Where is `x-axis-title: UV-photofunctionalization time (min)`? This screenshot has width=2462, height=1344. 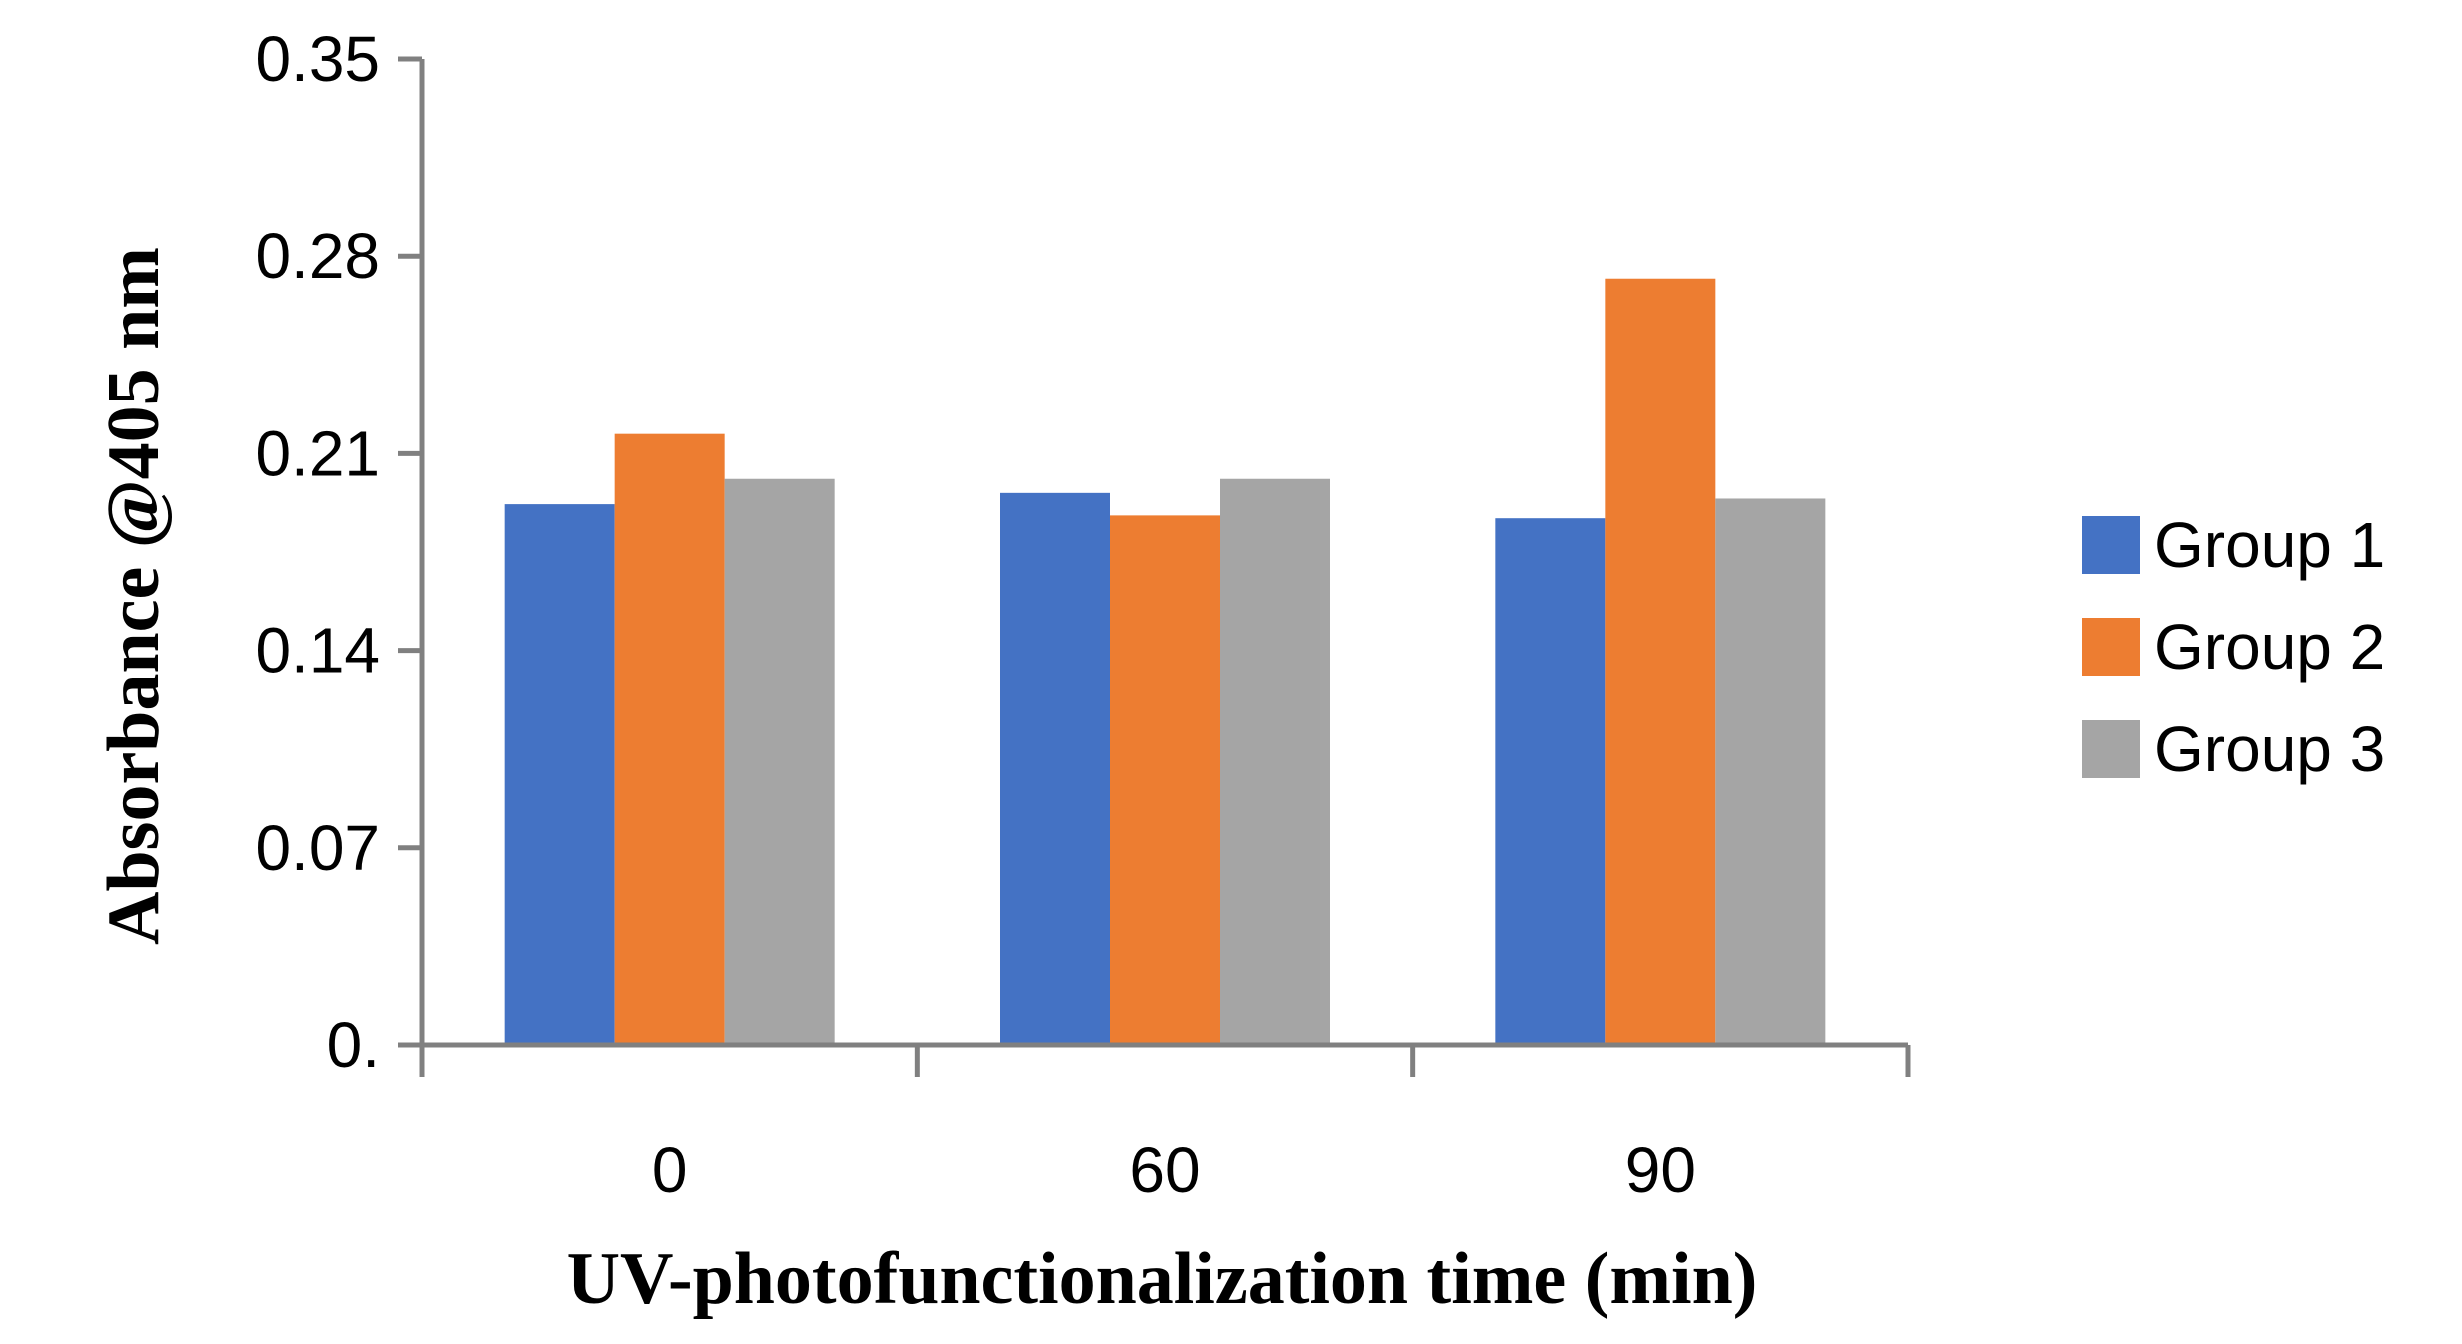 x-axis-title: UV-photofunctionalization time (min) is located at coordinates (1162, 1279).